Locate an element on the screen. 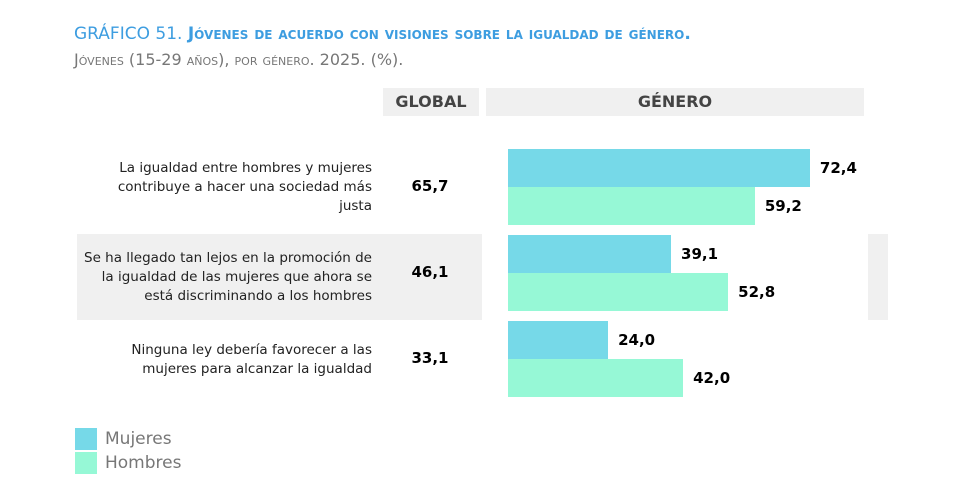  value-label: 72,4 is located at coordinates (838, 168).